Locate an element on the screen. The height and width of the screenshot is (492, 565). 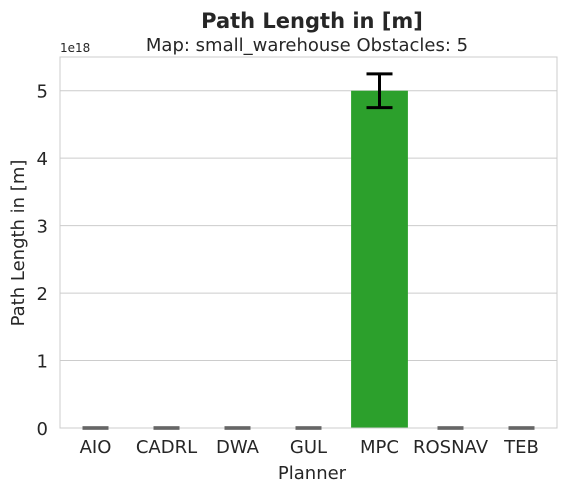
x-tick-label-mpc: MPC is located at coordinates (379, 447).